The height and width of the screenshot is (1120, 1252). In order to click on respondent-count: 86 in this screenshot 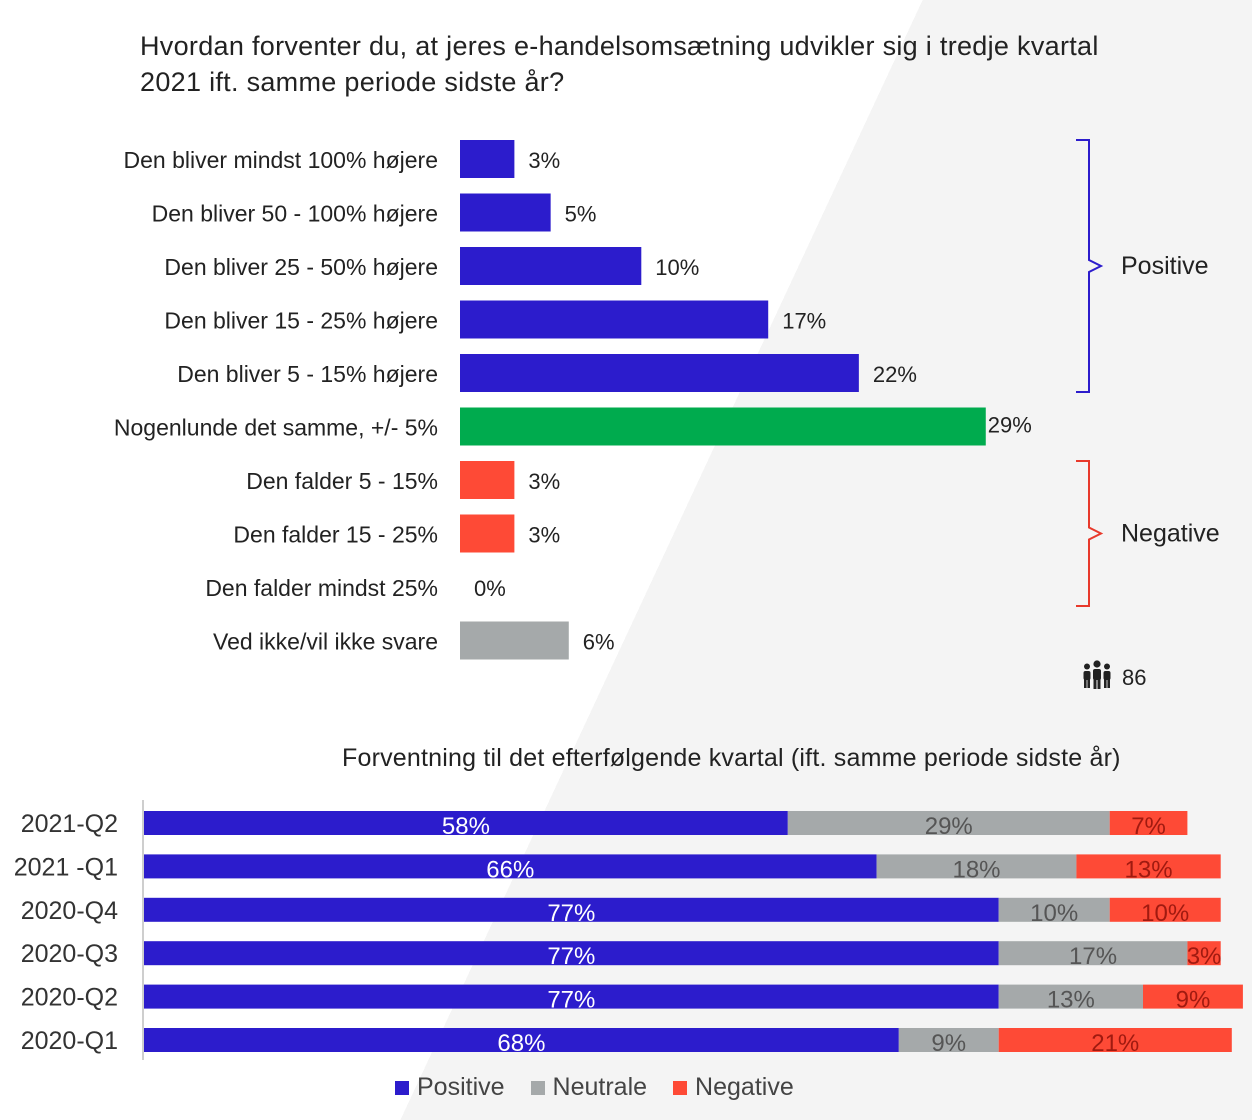, I will do `click(1114, 678)`.